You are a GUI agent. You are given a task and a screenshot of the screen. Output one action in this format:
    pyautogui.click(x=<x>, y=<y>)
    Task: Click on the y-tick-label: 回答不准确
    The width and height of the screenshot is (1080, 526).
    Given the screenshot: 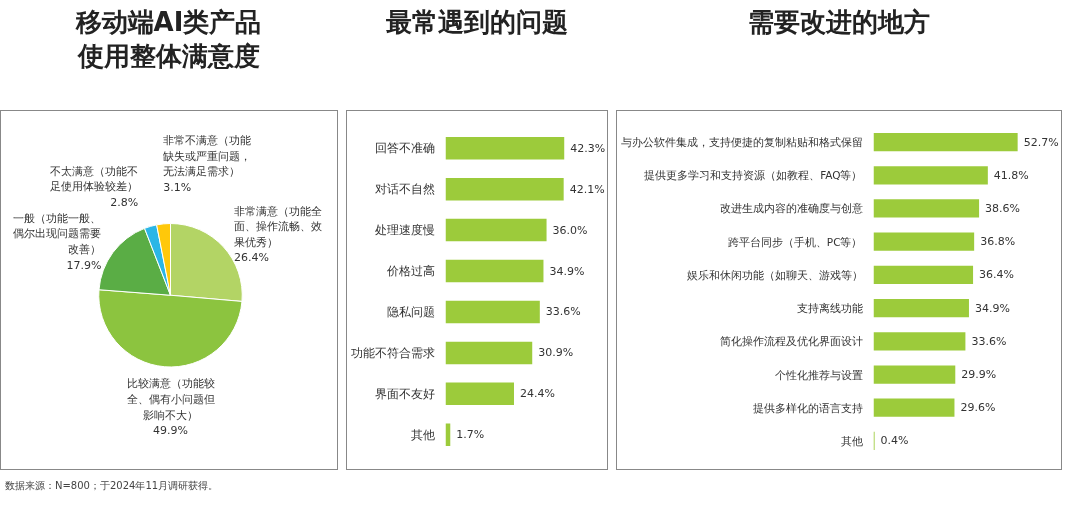 What is the action you would take?
    pyautogui.click(x=404, y=148)
    